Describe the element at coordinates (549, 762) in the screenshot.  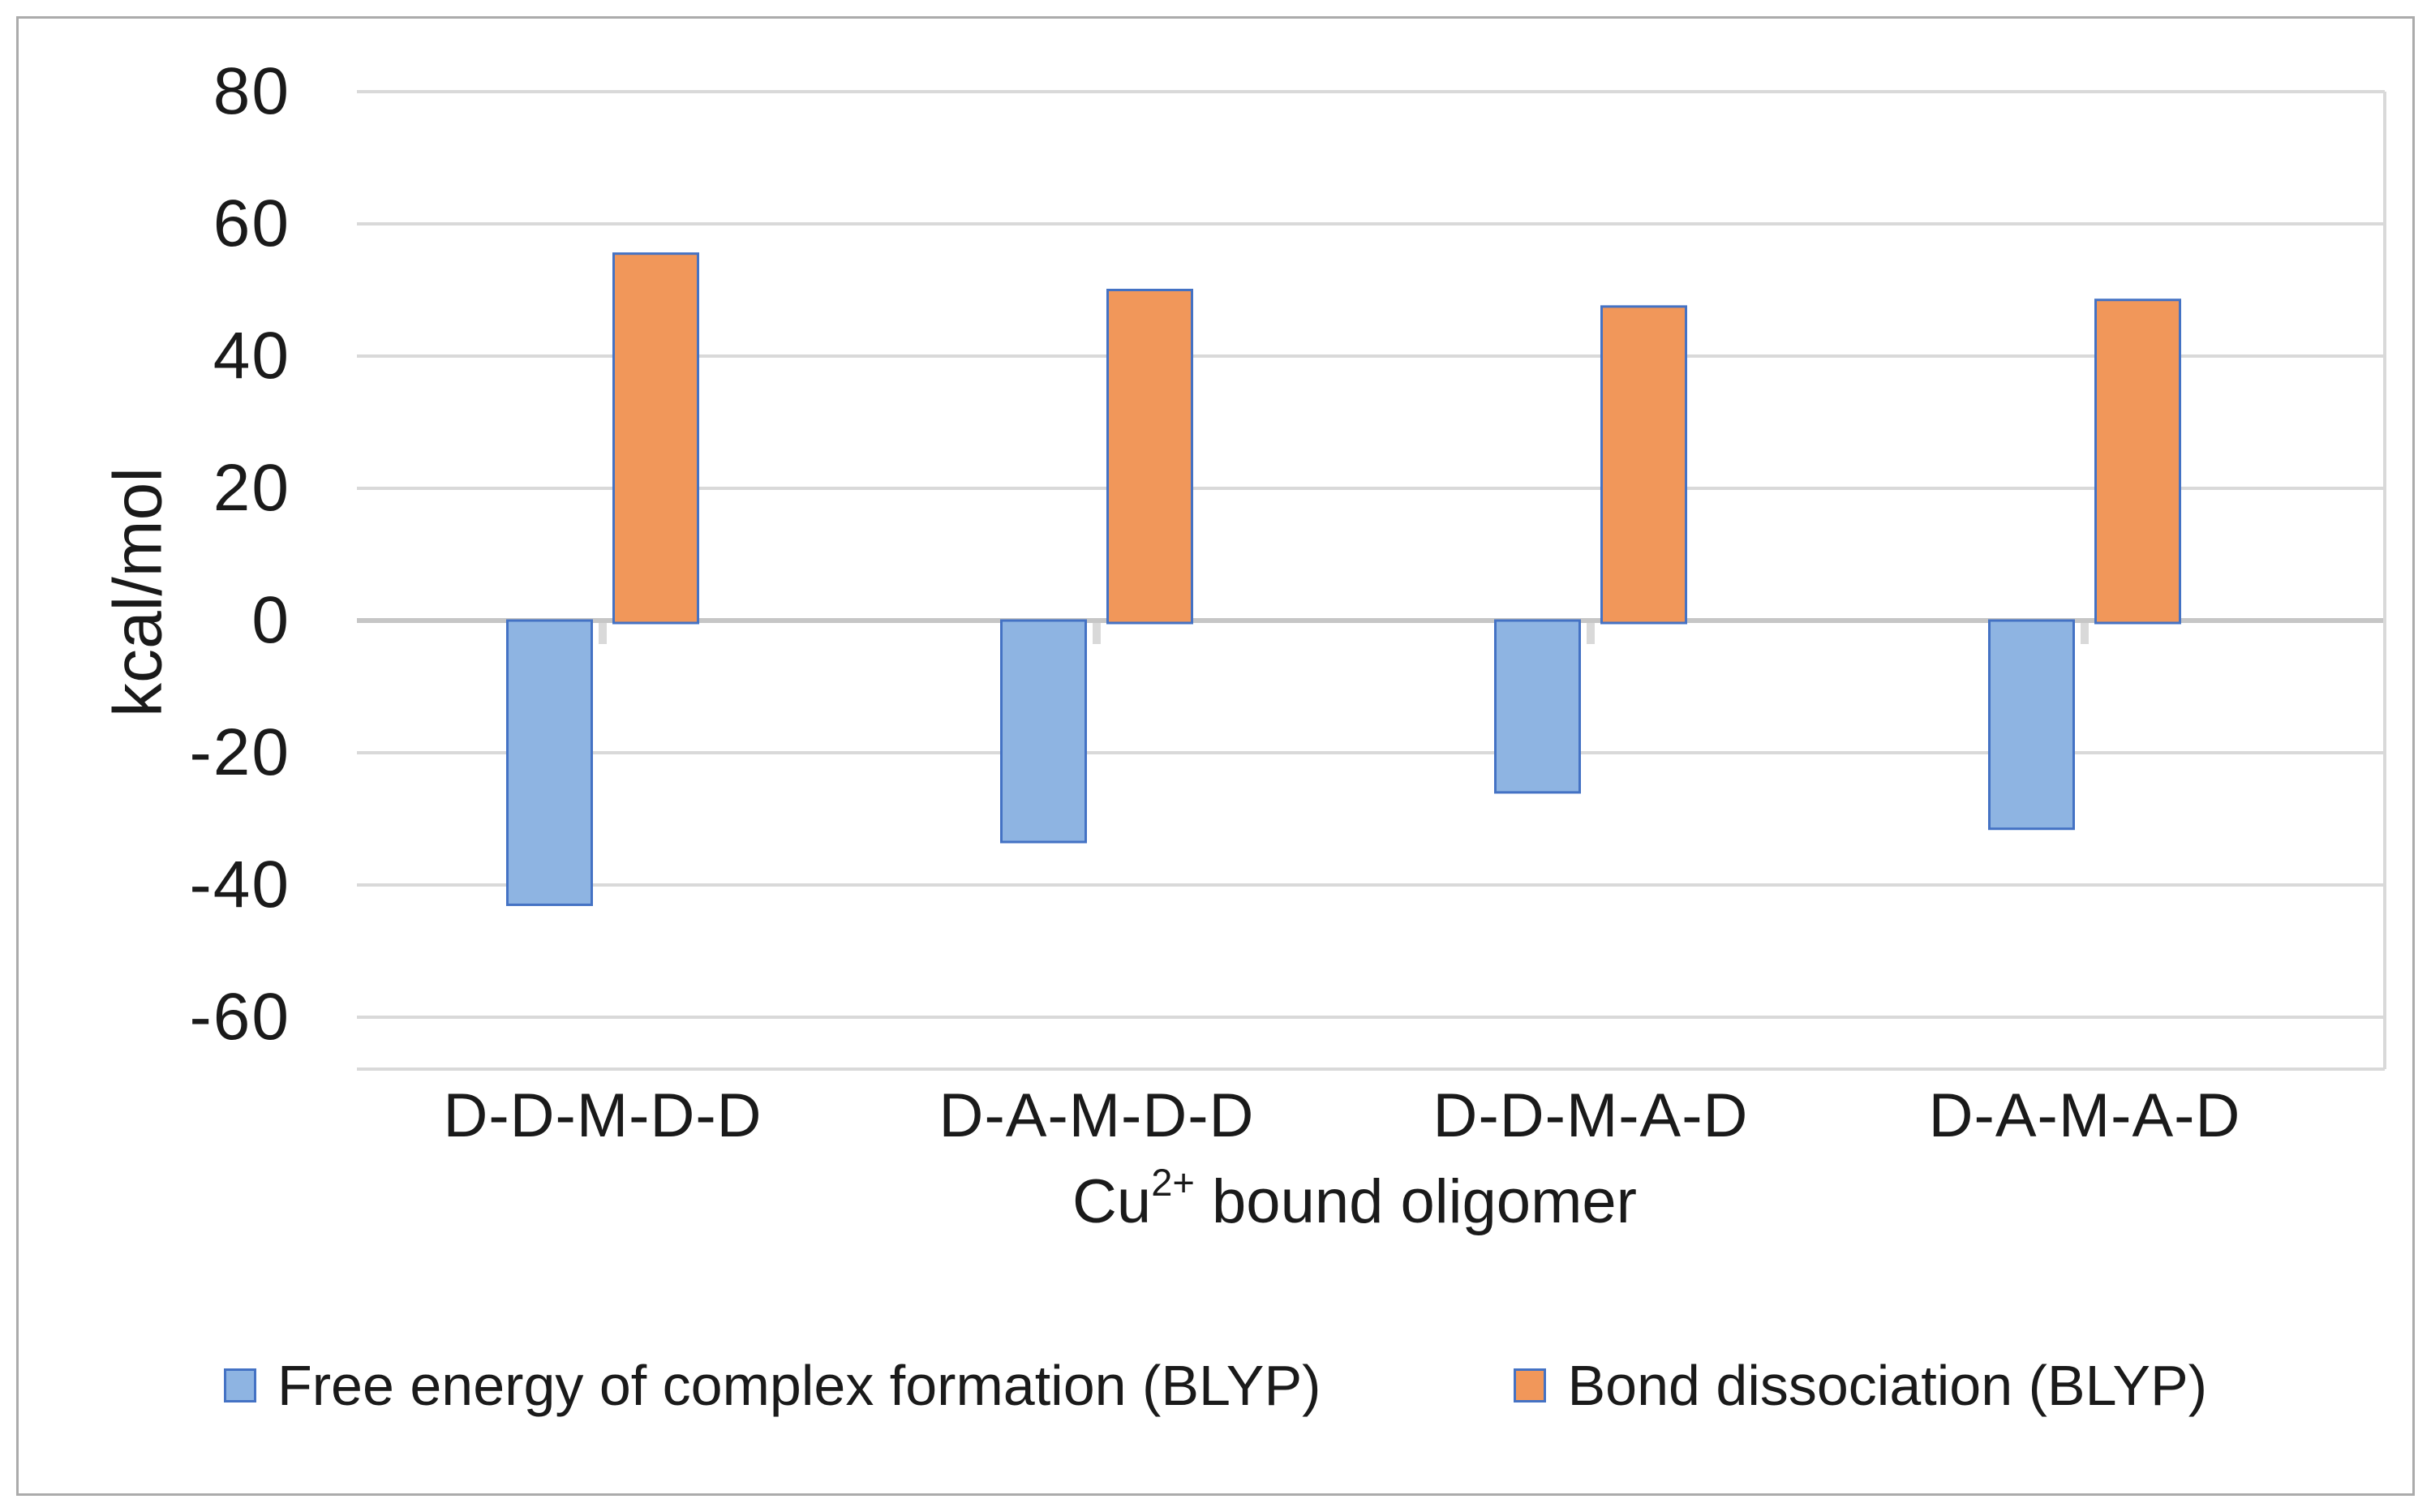
I see `bar-free-energy-D-D-M-D-D` at that location.